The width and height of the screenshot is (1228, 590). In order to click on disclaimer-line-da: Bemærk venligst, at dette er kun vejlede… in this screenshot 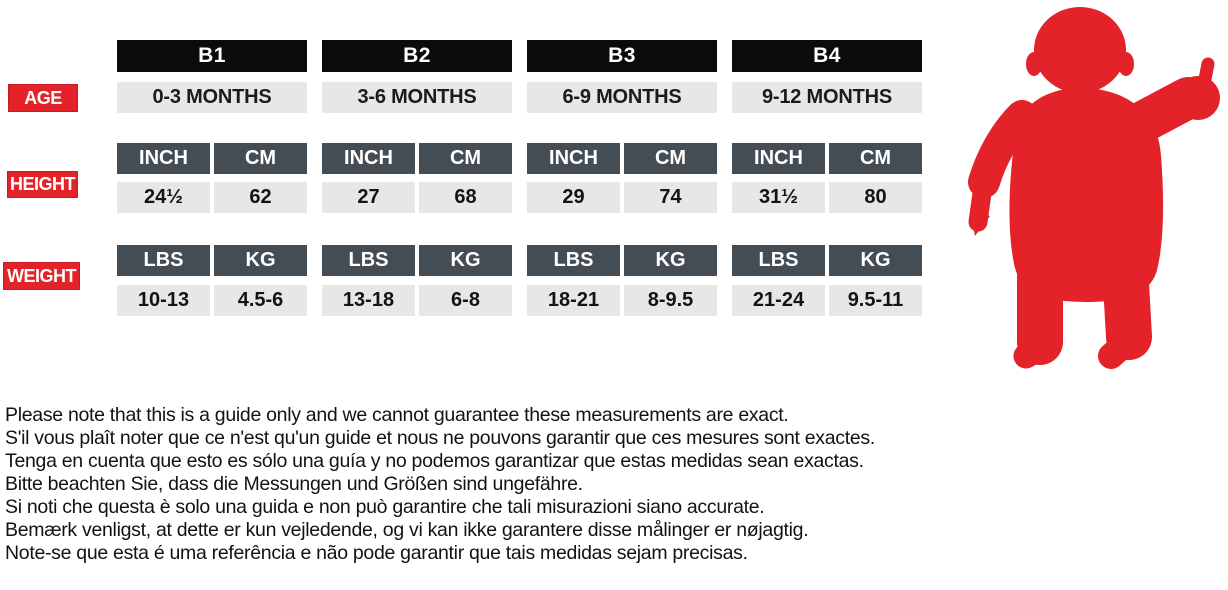, I will do `click(407, 530)`.